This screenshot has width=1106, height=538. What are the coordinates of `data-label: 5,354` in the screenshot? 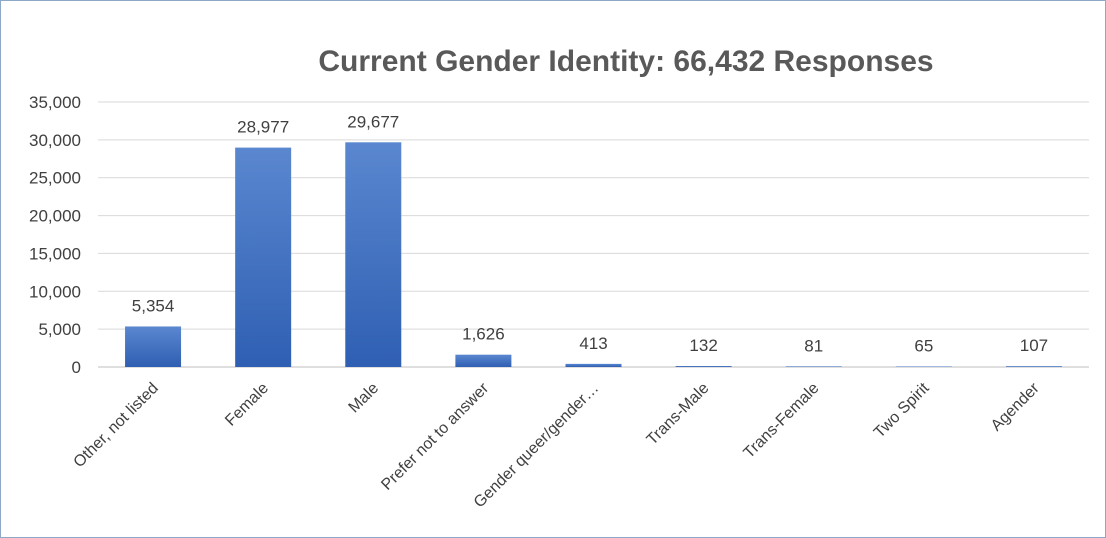 It's located at (153, 305).